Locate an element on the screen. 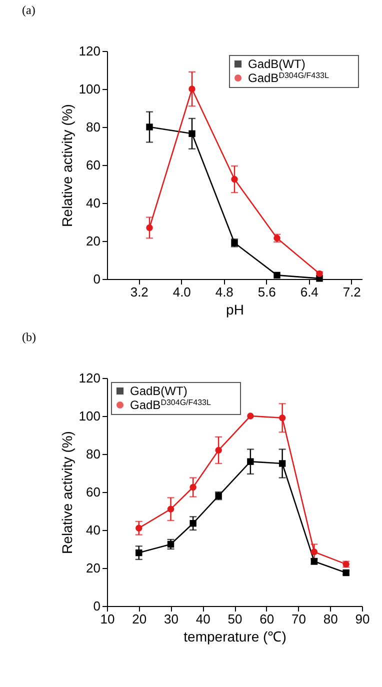 The height and width of the screenshot is (687, 382). x-axis-title: pH is located at coordinates (235, 310).